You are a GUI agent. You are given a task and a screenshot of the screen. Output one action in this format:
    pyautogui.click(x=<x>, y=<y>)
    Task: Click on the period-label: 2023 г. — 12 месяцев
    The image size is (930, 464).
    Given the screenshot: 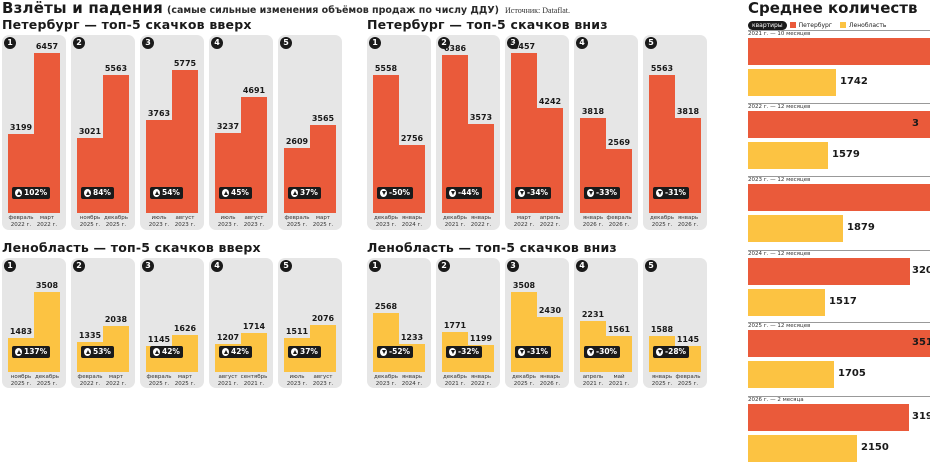 What is the action you would take?
    pyautogui.click(x=779, y=180)
    